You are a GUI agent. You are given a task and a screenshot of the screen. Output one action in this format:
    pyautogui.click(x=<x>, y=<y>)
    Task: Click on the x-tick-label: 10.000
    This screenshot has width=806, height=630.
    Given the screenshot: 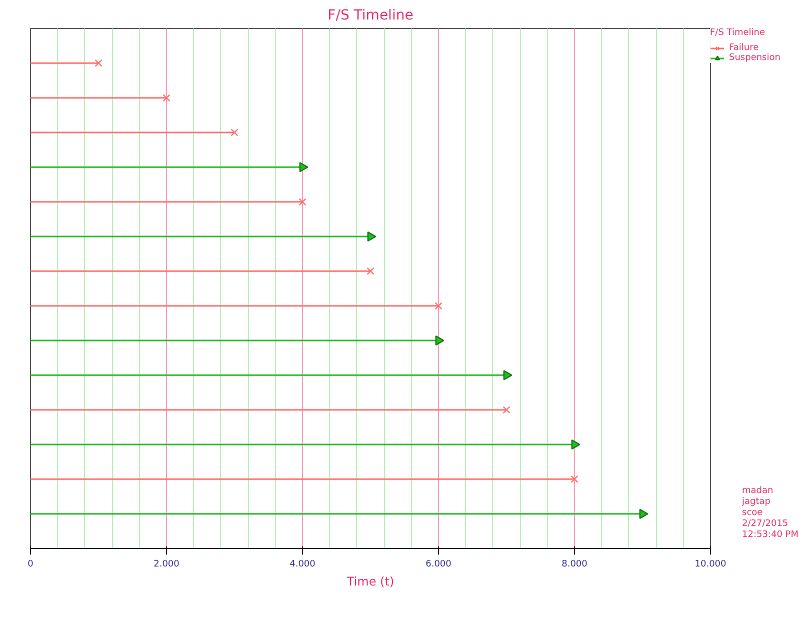 What is the action you would take?
    pyautogui.click(x=710, y=565)
    